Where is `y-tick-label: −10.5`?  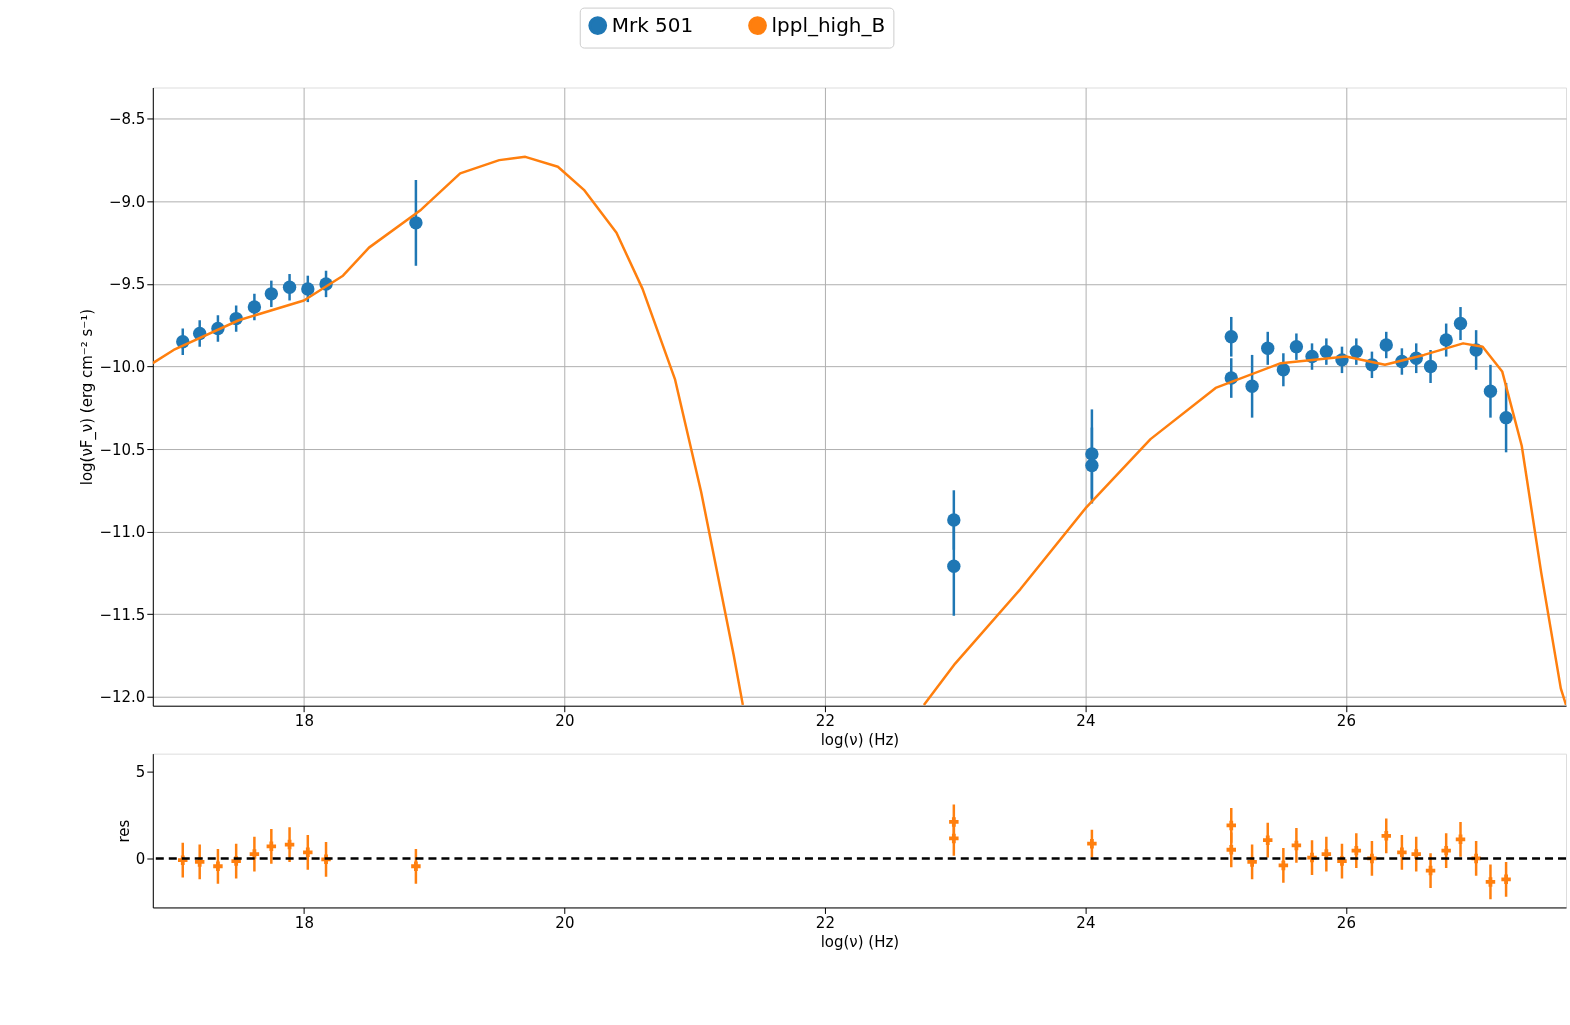
y-tick-label: −10.5 is located at coordinates (122, 449).